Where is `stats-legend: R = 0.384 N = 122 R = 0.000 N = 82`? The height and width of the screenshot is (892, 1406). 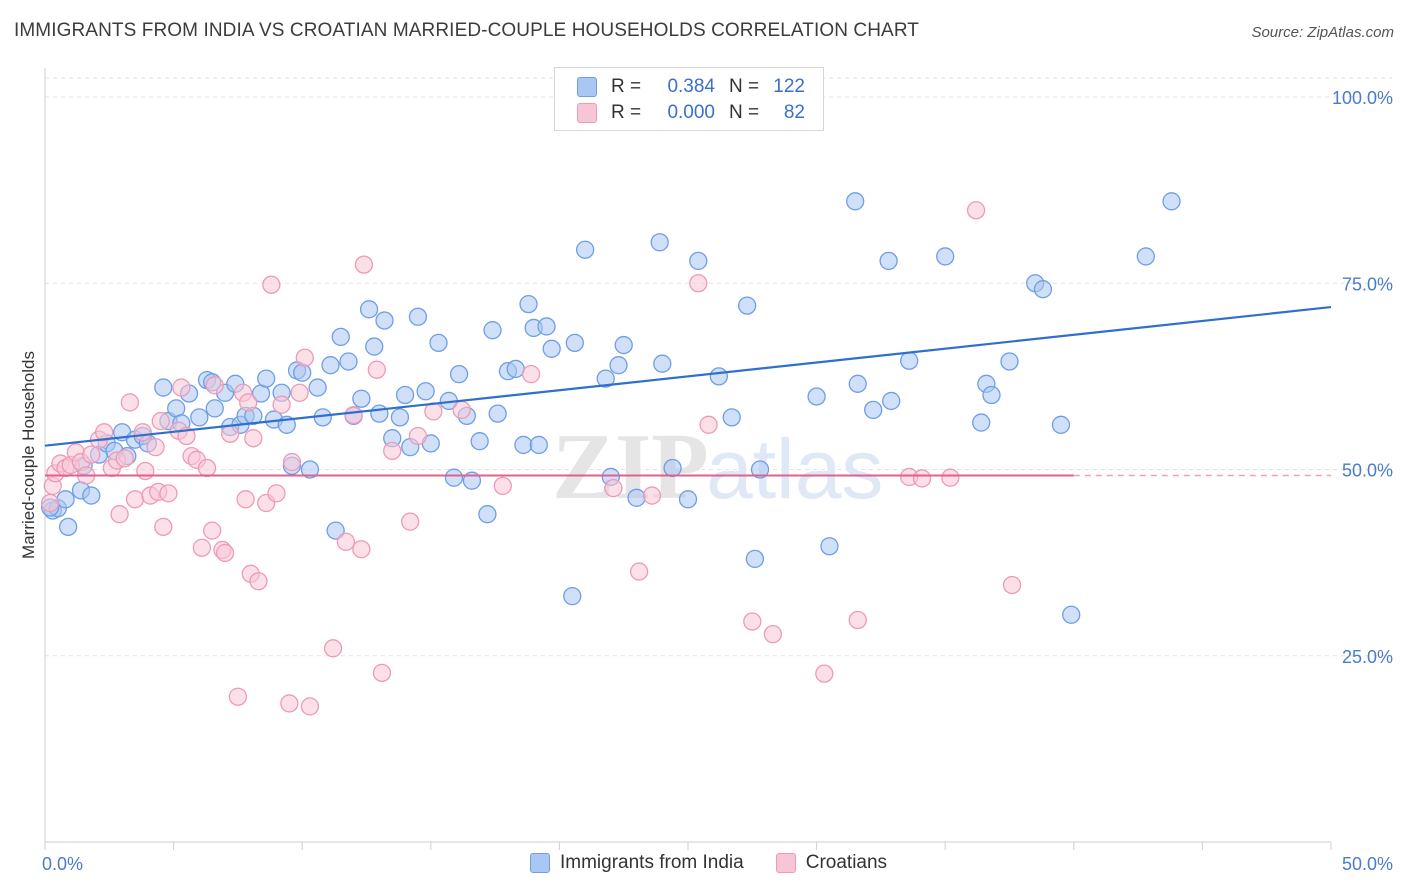 stats-legend: R = 0.384 N = 122 R = 0.000 N = 82 is located at coordinates (689, 99).